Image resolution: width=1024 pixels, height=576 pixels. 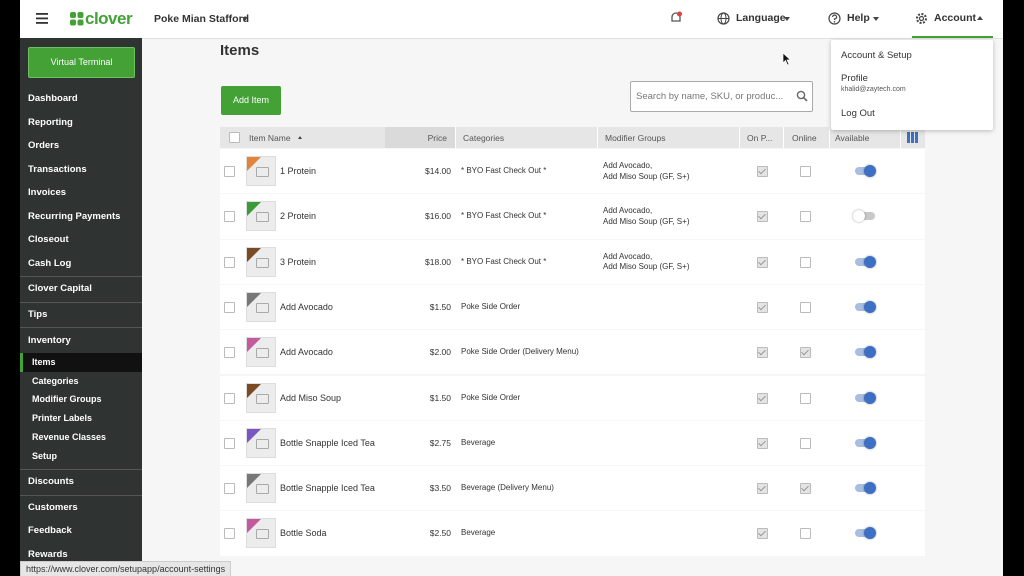 I want to click on nav-section: Inventory, so click(x=49, y=340).